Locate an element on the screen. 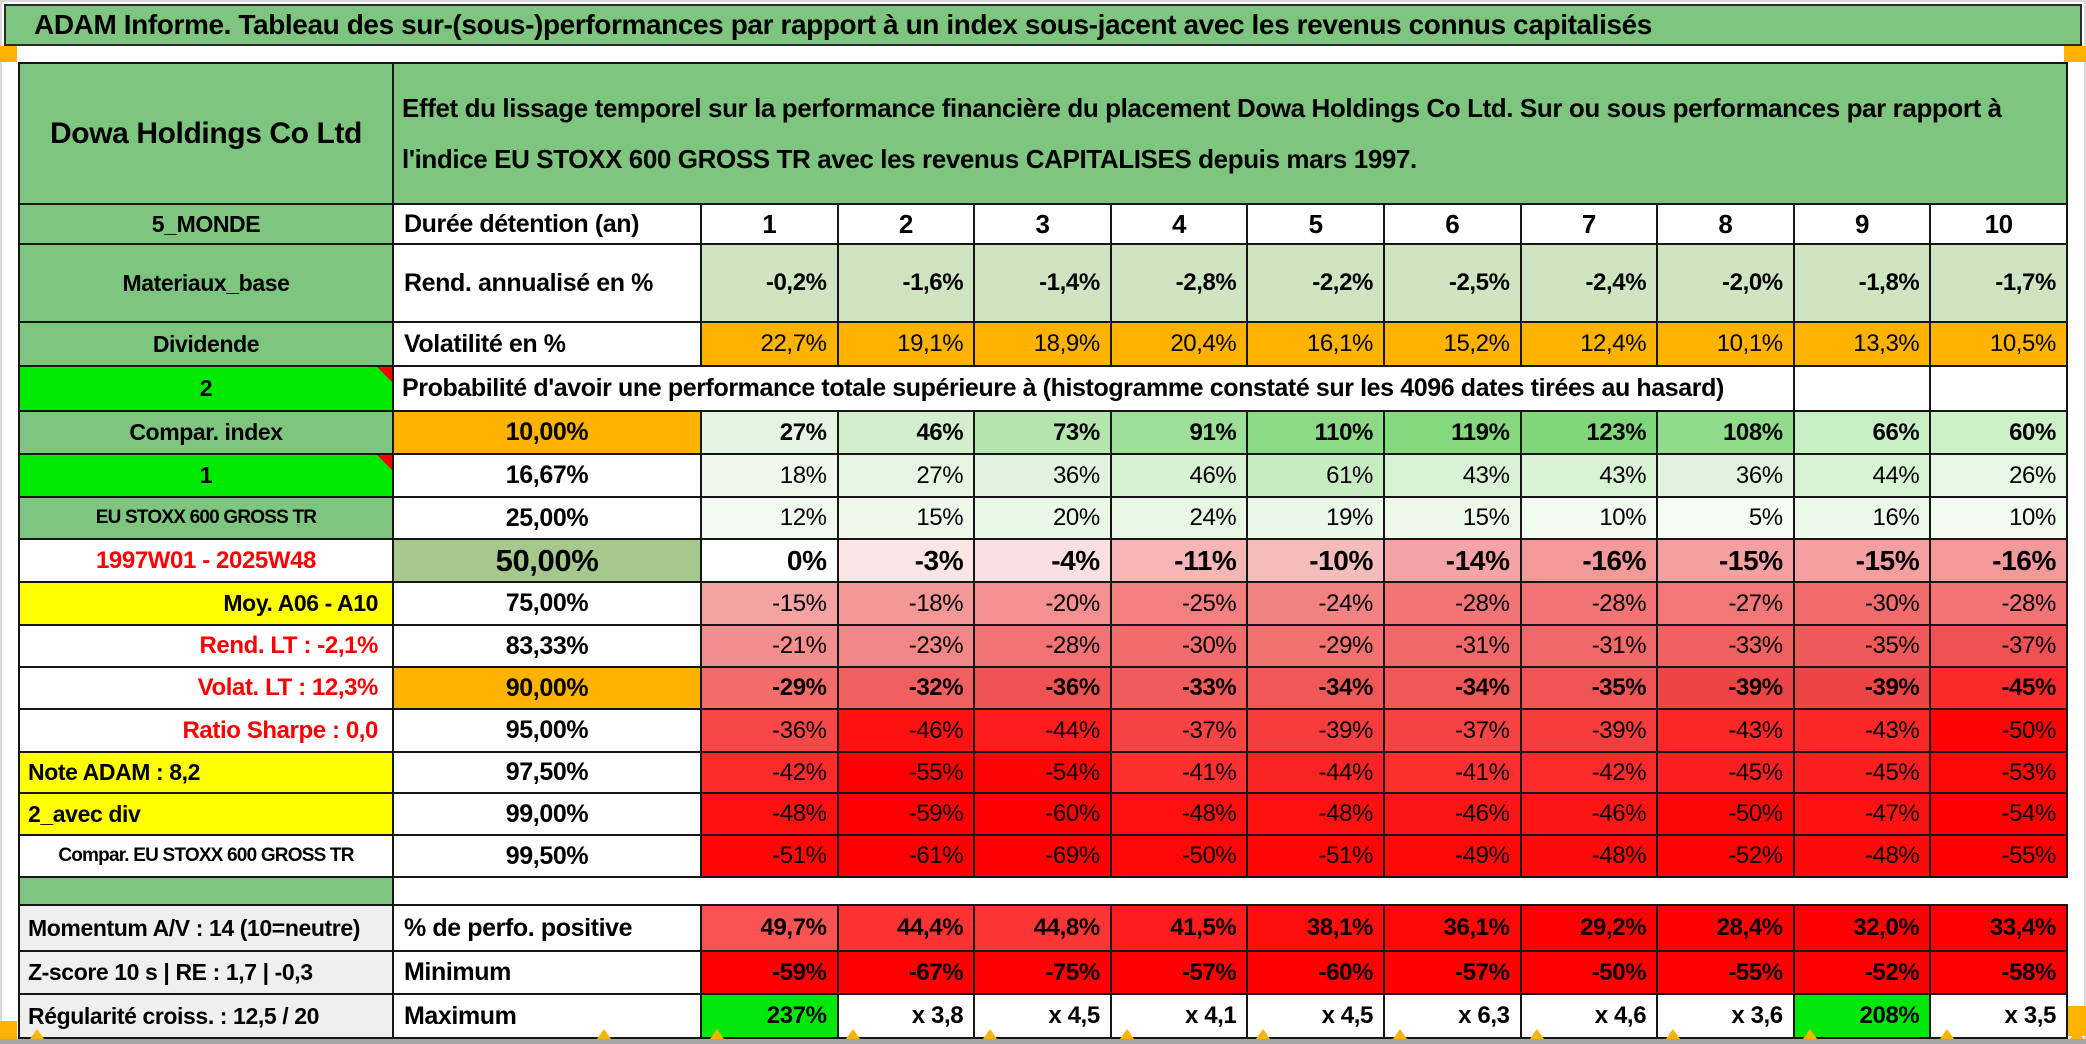 The image size is (2086, 1044). value-cell-y8: x 3,6 is located at coordinates (1726, 1017).